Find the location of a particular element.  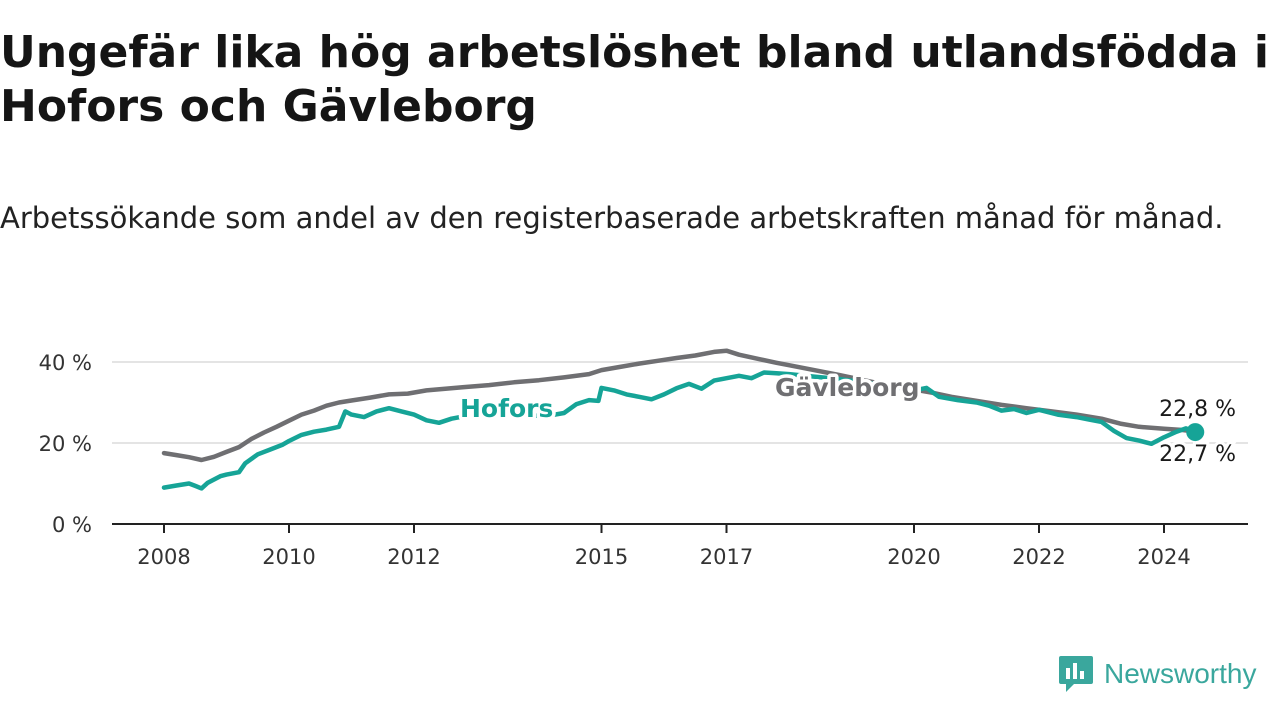

newsworthy-logo: Newsworthy is located at coordinates (1157, 674).